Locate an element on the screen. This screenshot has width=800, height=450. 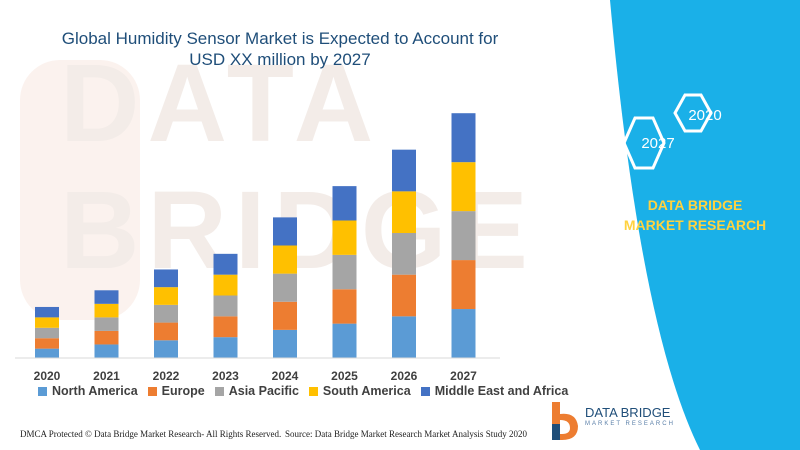
bar-2023-asia-pacific is located at coordinates (225, 306).